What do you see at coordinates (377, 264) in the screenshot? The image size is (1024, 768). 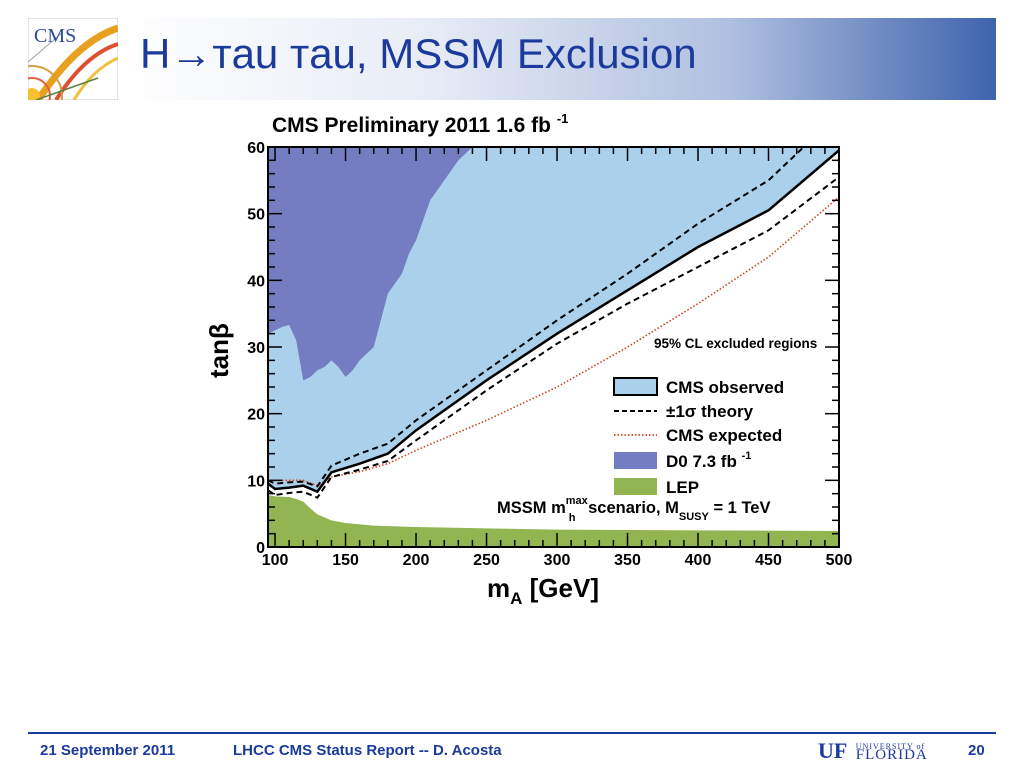 I see `d0-region` at bounding box center [377, 264].